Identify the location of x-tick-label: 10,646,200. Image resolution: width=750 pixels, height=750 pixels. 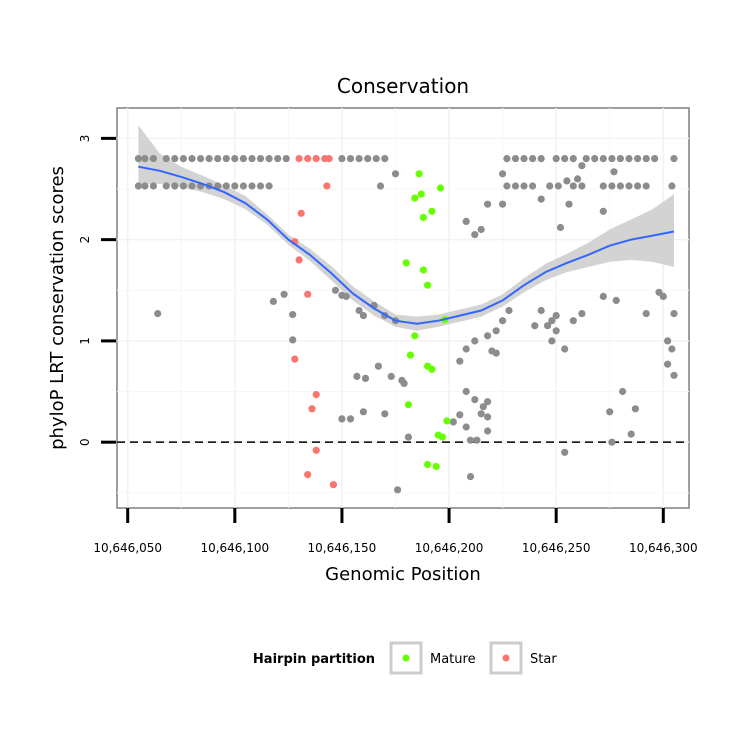
(449, 548).